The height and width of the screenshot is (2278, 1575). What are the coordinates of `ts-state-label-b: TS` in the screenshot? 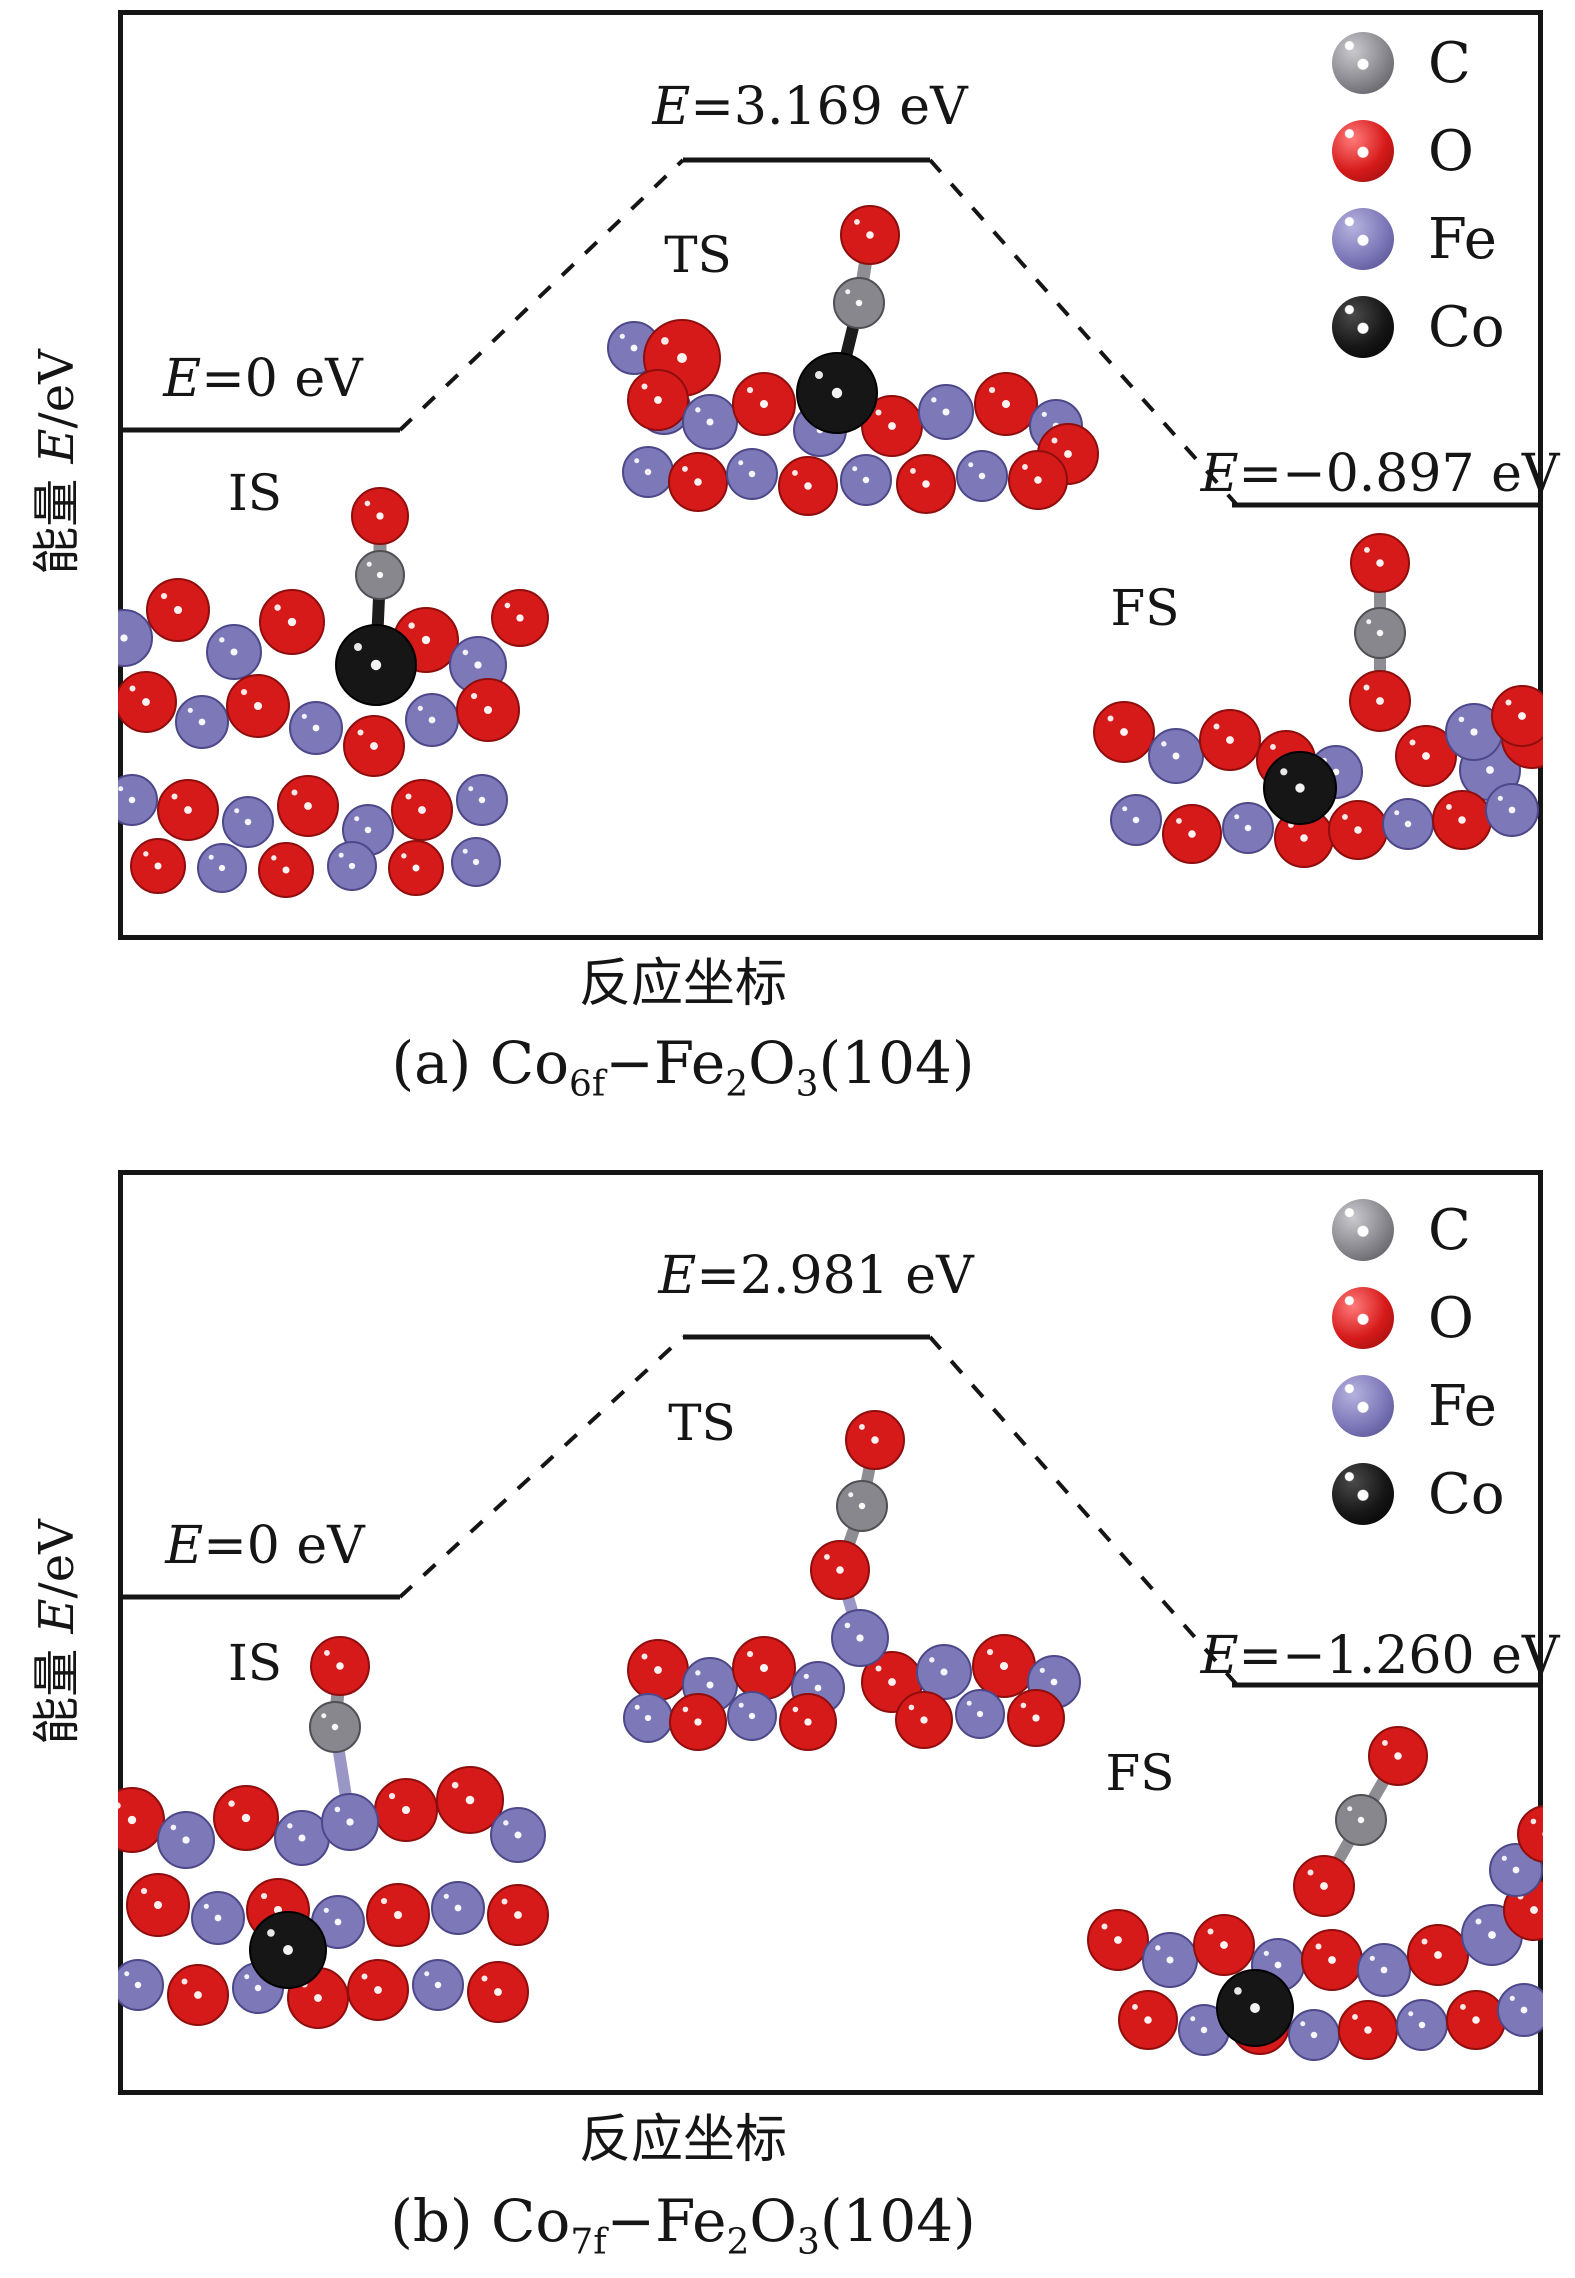 It's located at (702, 1423).